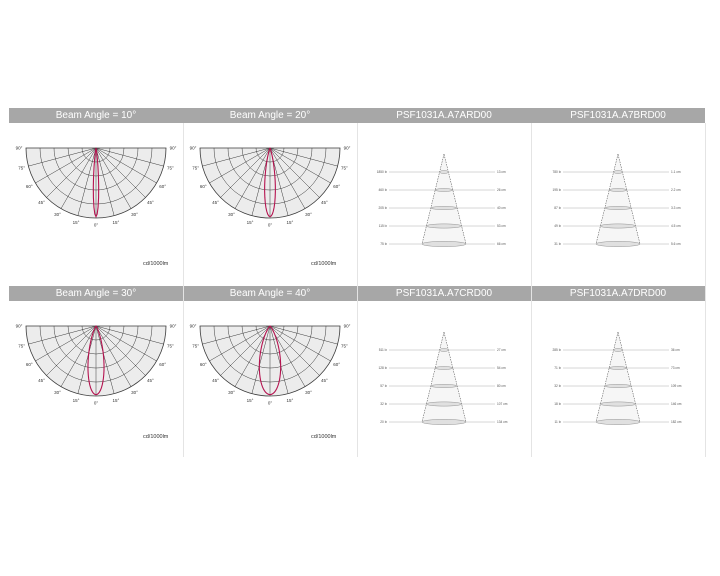 This screenshot has height=576, width=720. What do you see at coordinates (501, 208) in the screenshot?
I see `diameter-label: 40 cm` at bounding box center [501, 208].